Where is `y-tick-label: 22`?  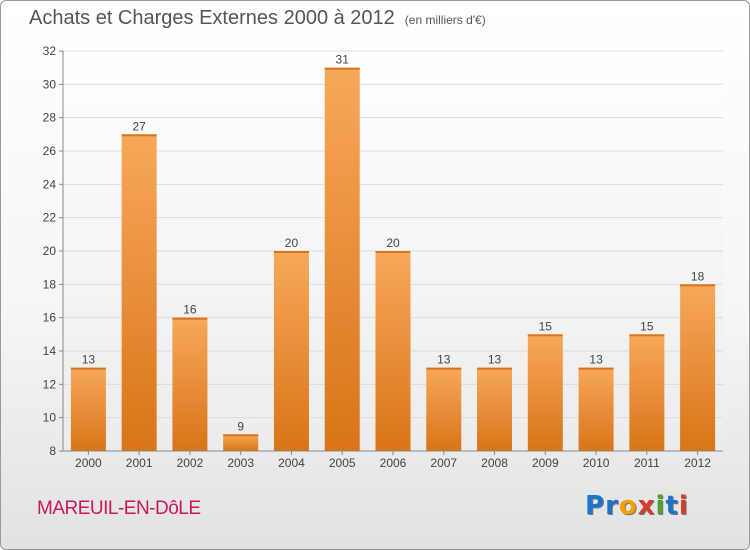 y-tick-label: 22 is located at coordinates (50, 218).